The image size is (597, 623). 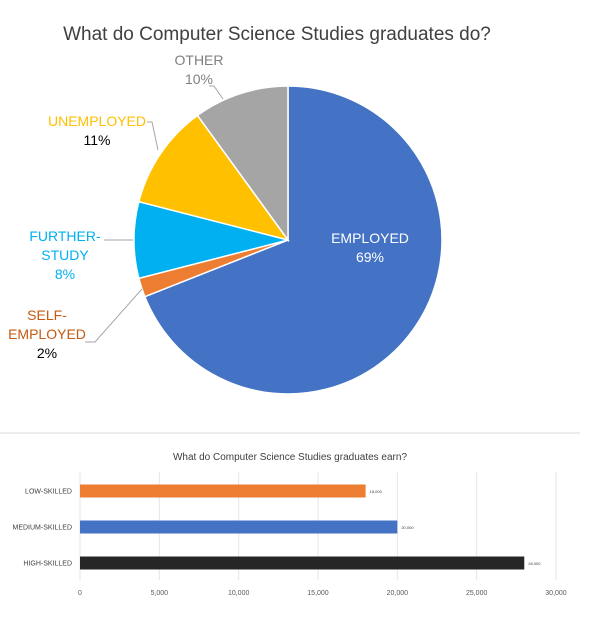 What do you see at coordinates (97, 140) in the screenshot?
I see `pie-value-unemployed: 11%` at bounding box center [97, 140].